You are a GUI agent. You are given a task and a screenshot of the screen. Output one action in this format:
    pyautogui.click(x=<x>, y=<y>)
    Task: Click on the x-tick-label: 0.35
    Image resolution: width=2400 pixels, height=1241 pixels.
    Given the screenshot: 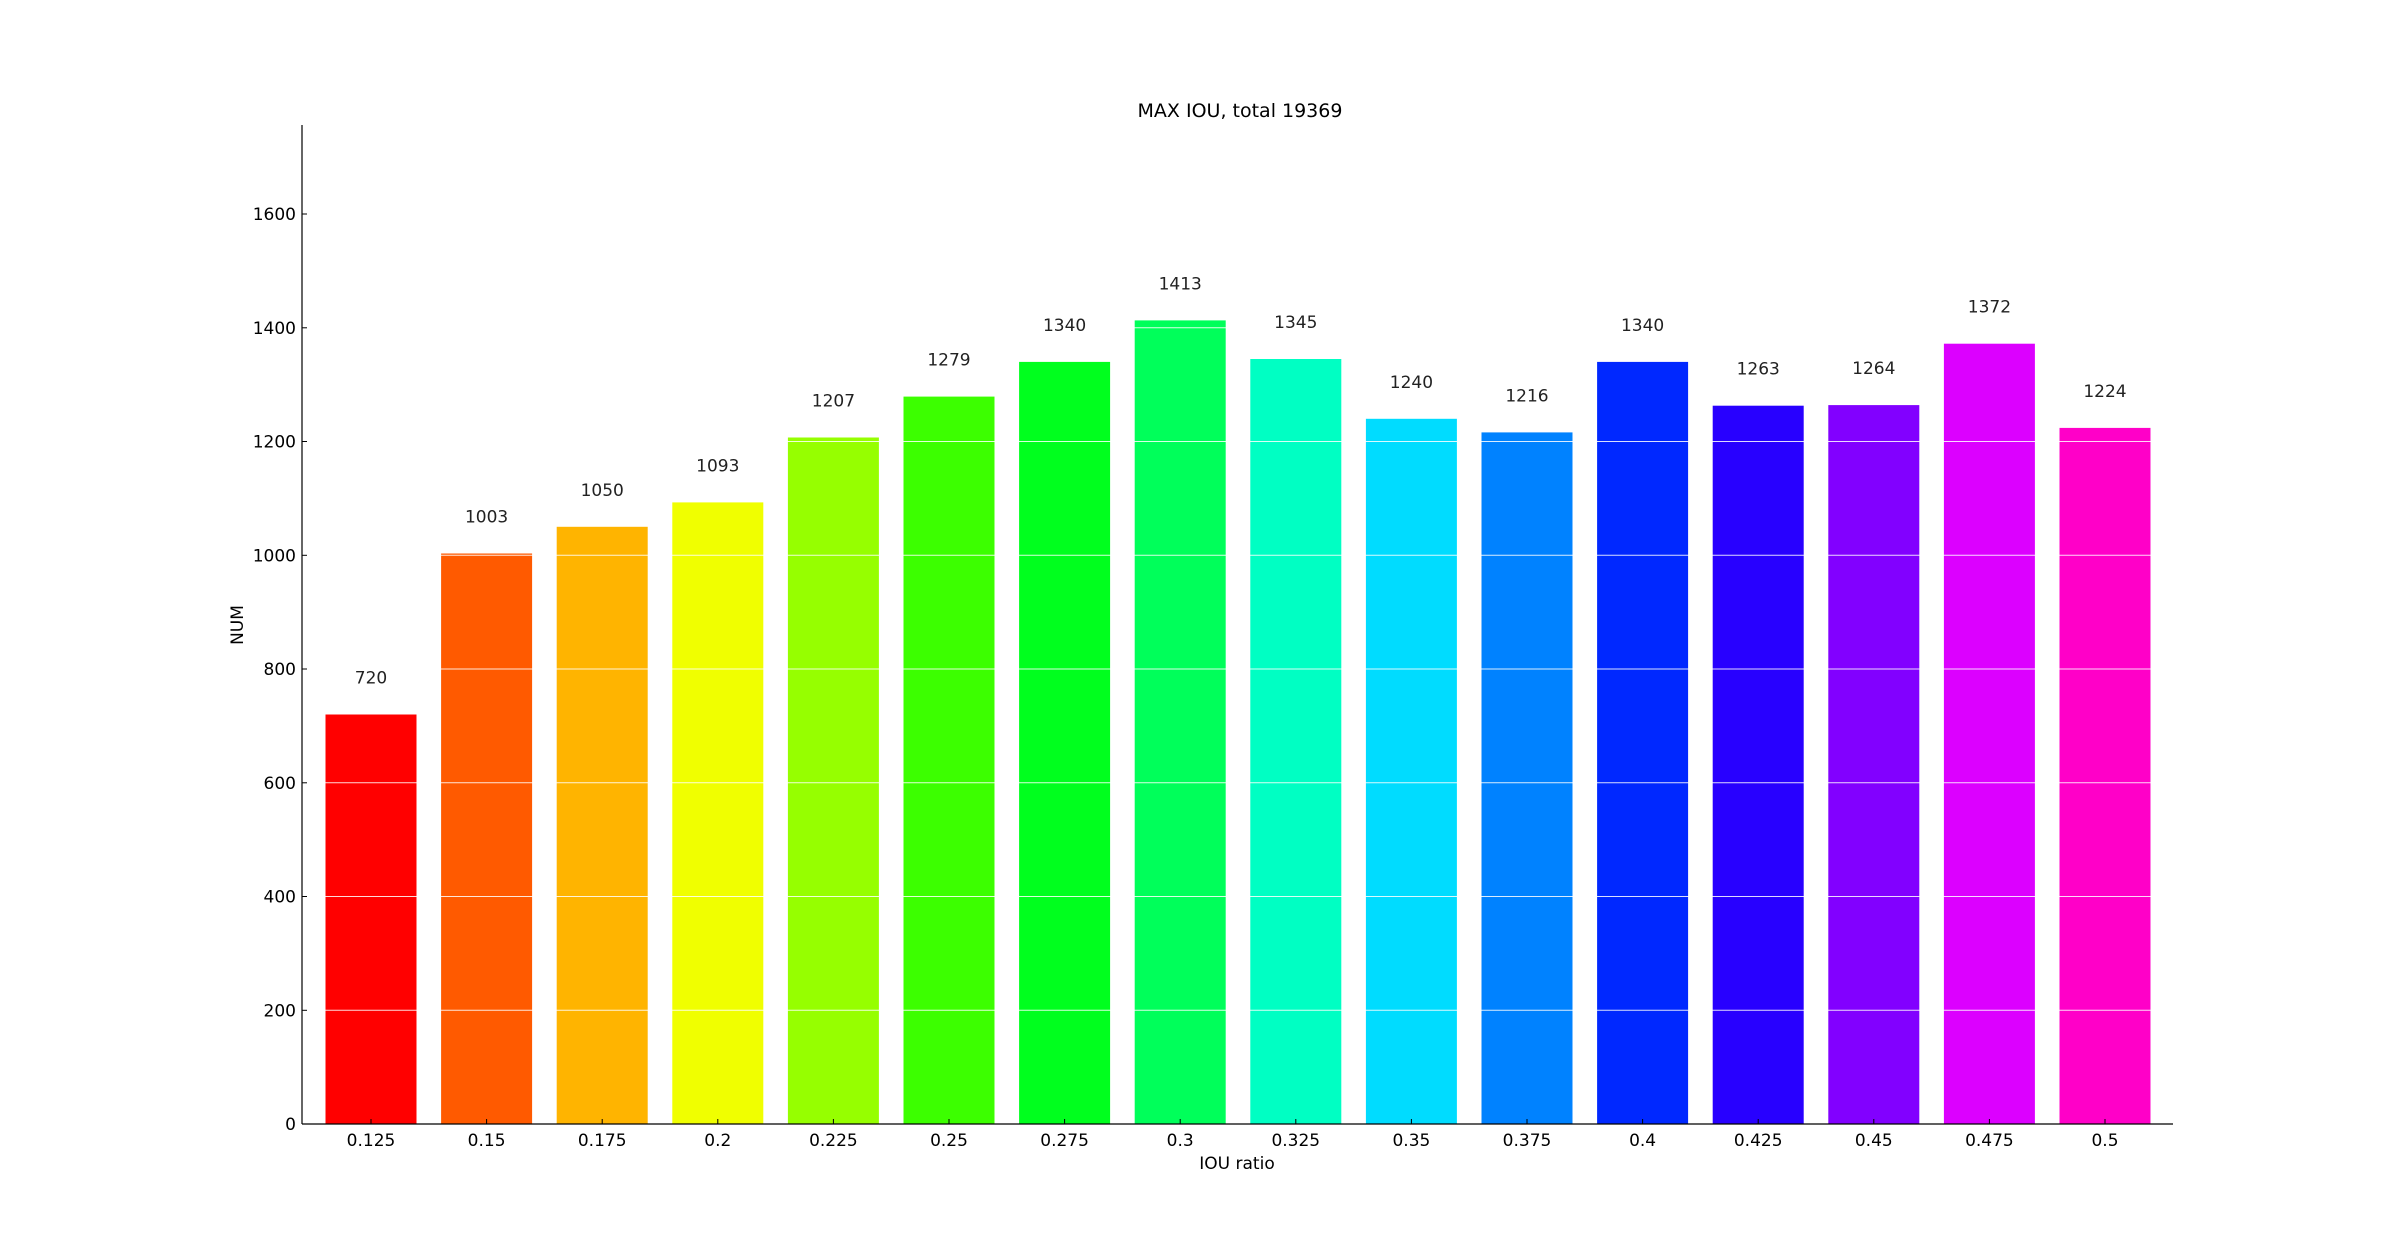 What is the action you would take?
    pyautogui.click(x=1411, y=1141)
    